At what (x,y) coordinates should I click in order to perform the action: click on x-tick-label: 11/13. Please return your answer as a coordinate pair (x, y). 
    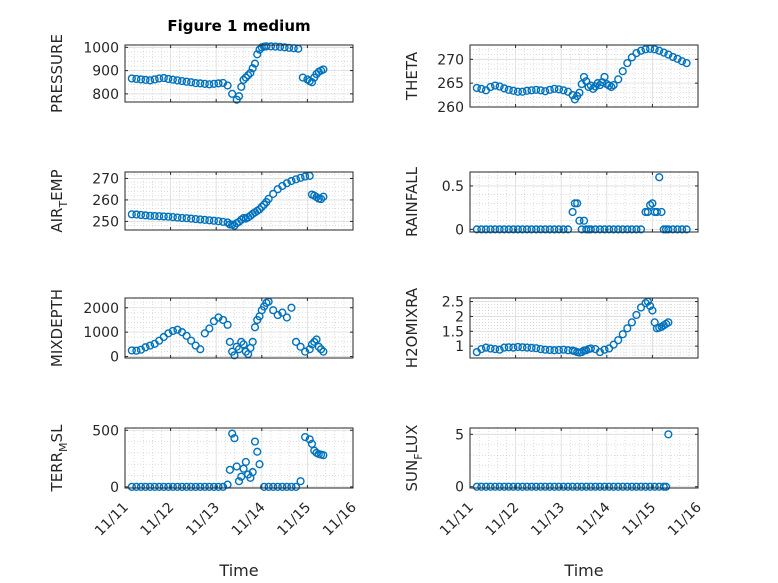
    Looking at the image, I should click on (548, 520).